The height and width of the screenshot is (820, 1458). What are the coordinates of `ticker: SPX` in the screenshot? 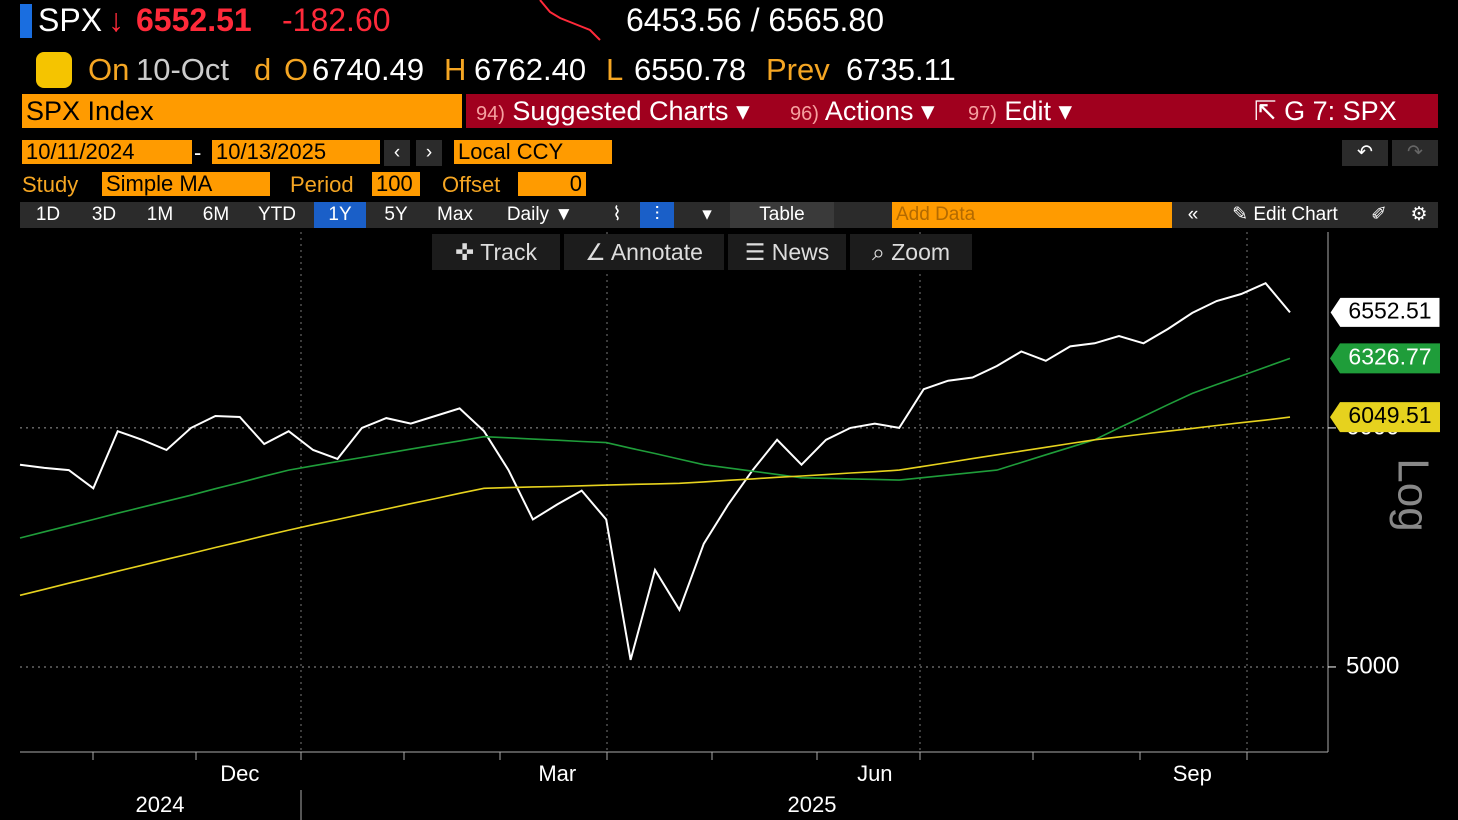 It's located at (70, 20).